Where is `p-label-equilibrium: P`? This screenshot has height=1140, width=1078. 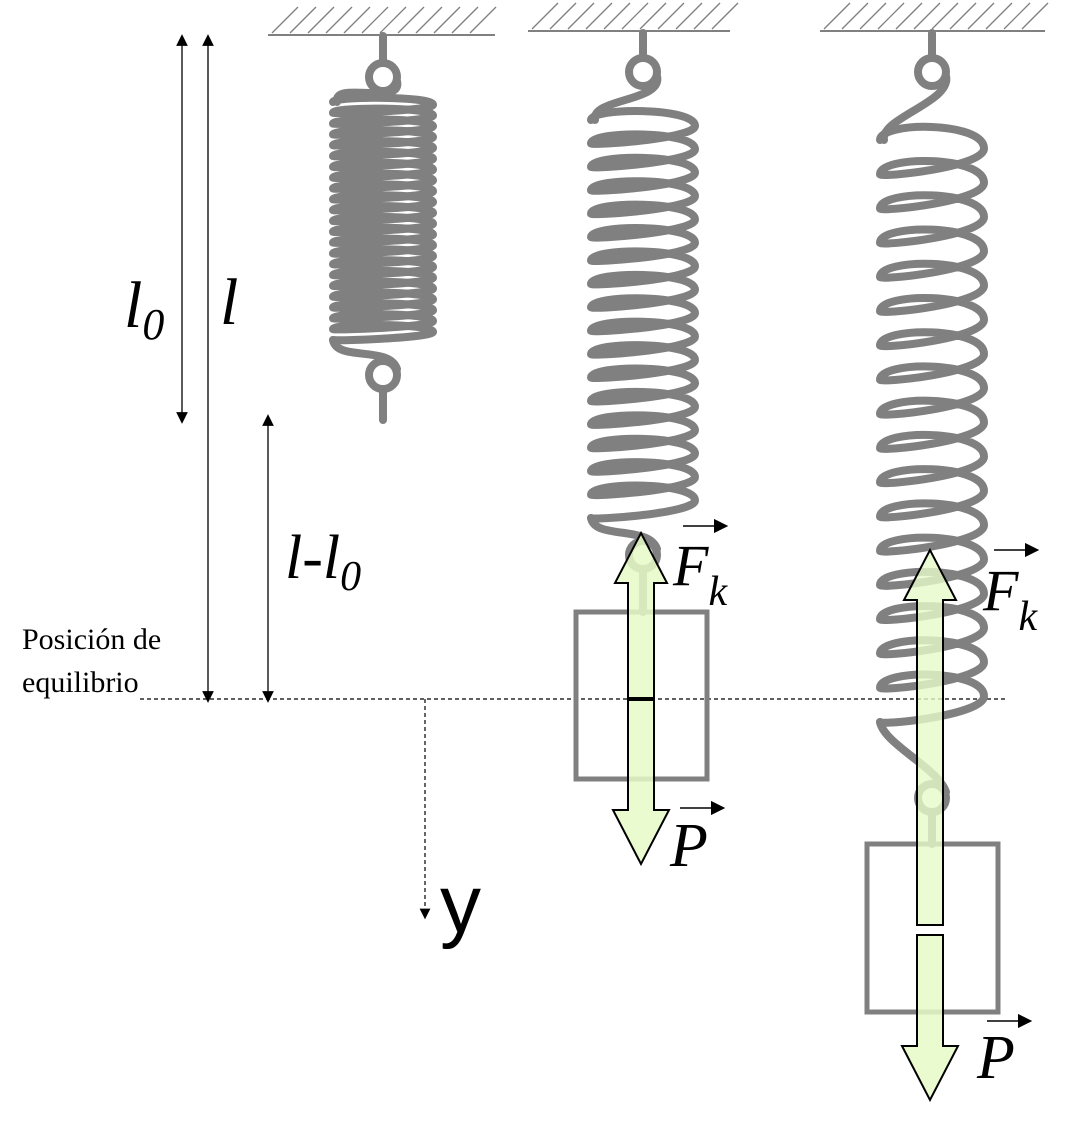
p-label-equilibrium: P is located at coordinates (697, 840).